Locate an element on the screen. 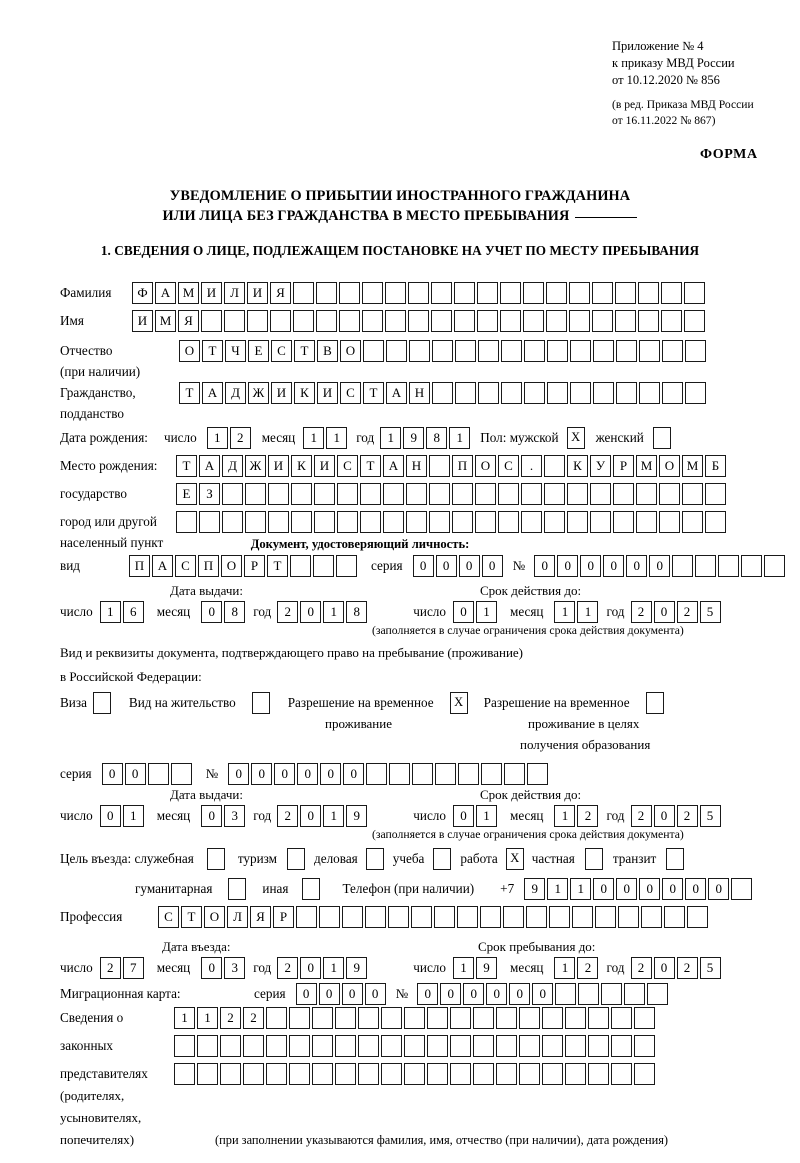  char-box: Д is located at coordinates (235, 393).